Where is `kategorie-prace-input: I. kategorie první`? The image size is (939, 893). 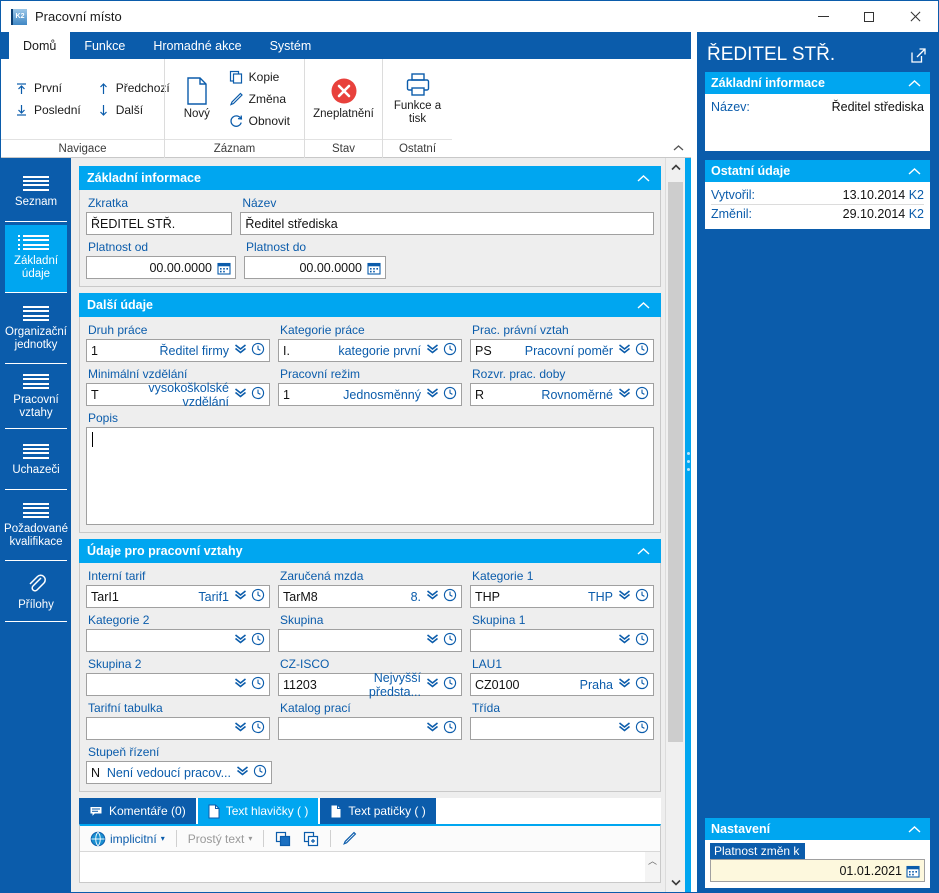 kategorie-prace-input: I. kategorie první is located at coordinates (370, 350).